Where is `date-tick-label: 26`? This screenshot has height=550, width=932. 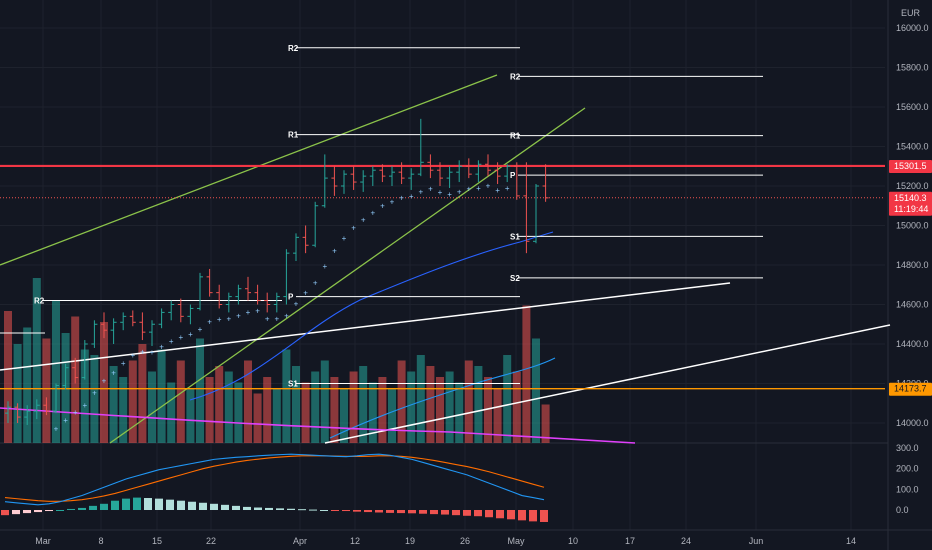 date-tick-label: 26 is located at coordinates (465, 541).